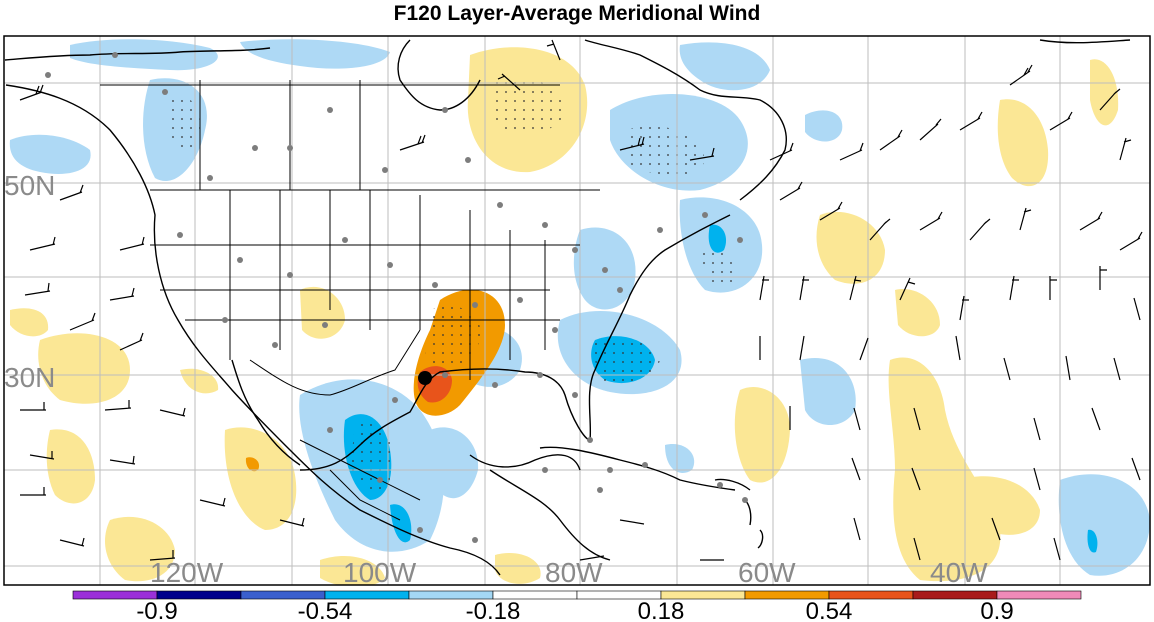  What do you see at coordinates (661, 610) in the screenshot?
I see `colorbar-label-0.18: 0.18` at bounding box center [661, 610].